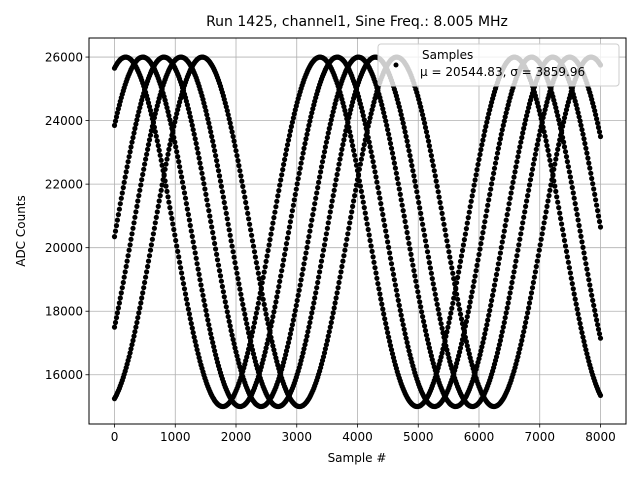  What do you see at coordinates (175, 437) in the screenshot?
I see `x-tick-label: 1000` at bounding box center [175, 437].